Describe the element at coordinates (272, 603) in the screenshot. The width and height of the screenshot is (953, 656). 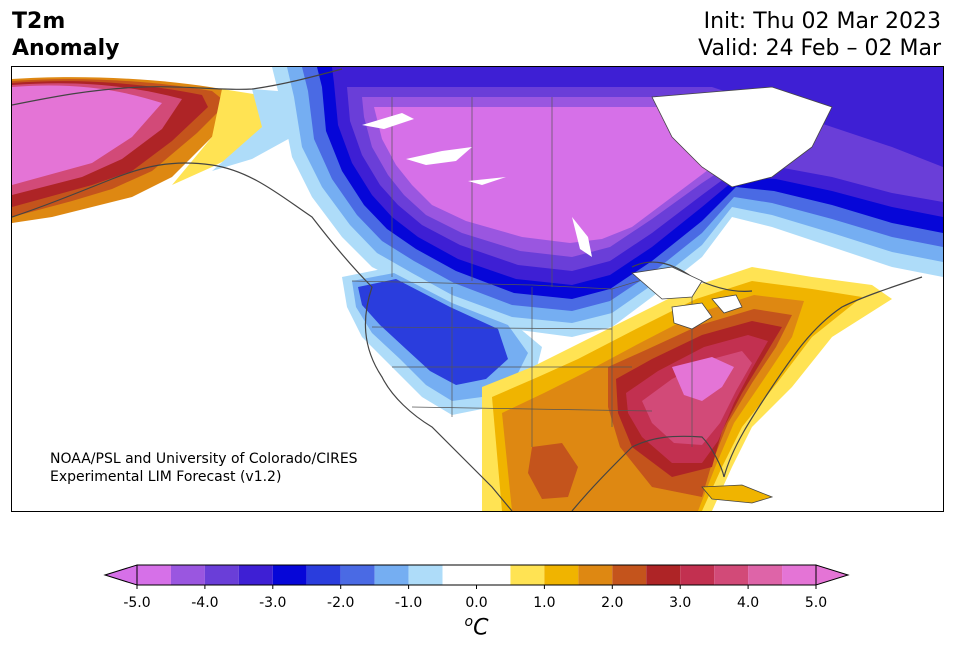
I see `colorbar-tick-label: -3.0` at that location.